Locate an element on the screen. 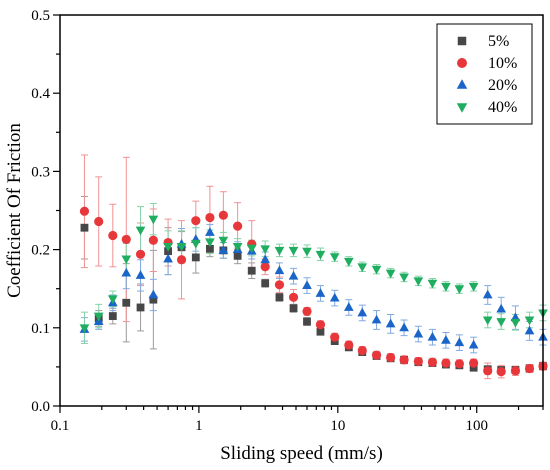  x-tick-label: 0.1 is located at coordinates (60, 426).